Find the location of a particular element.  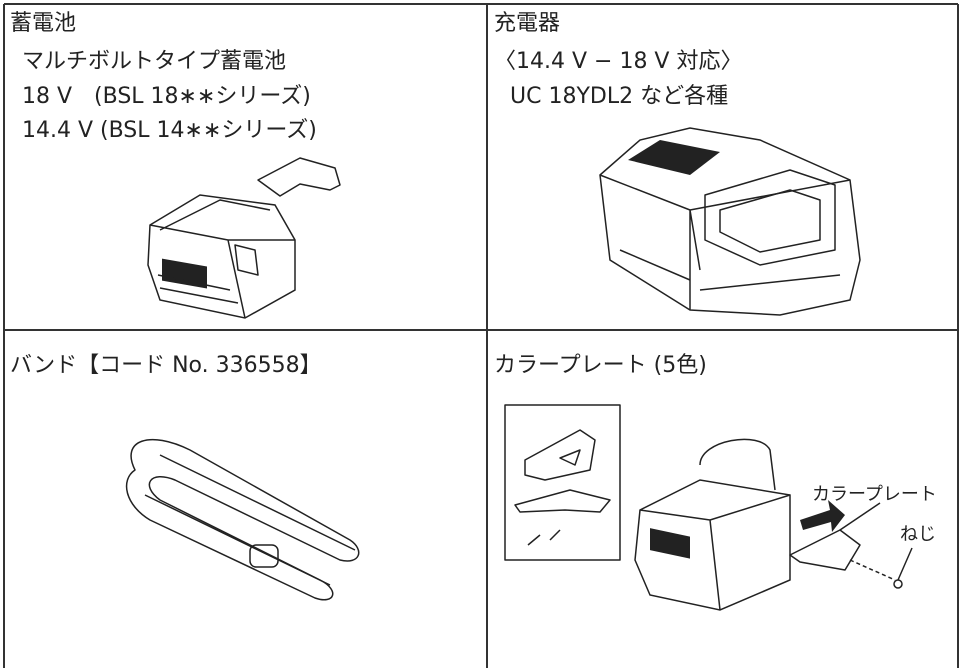

cell-line: 〈14.4 V − 18 V 対応〉 is located at coordinates (618, 61).